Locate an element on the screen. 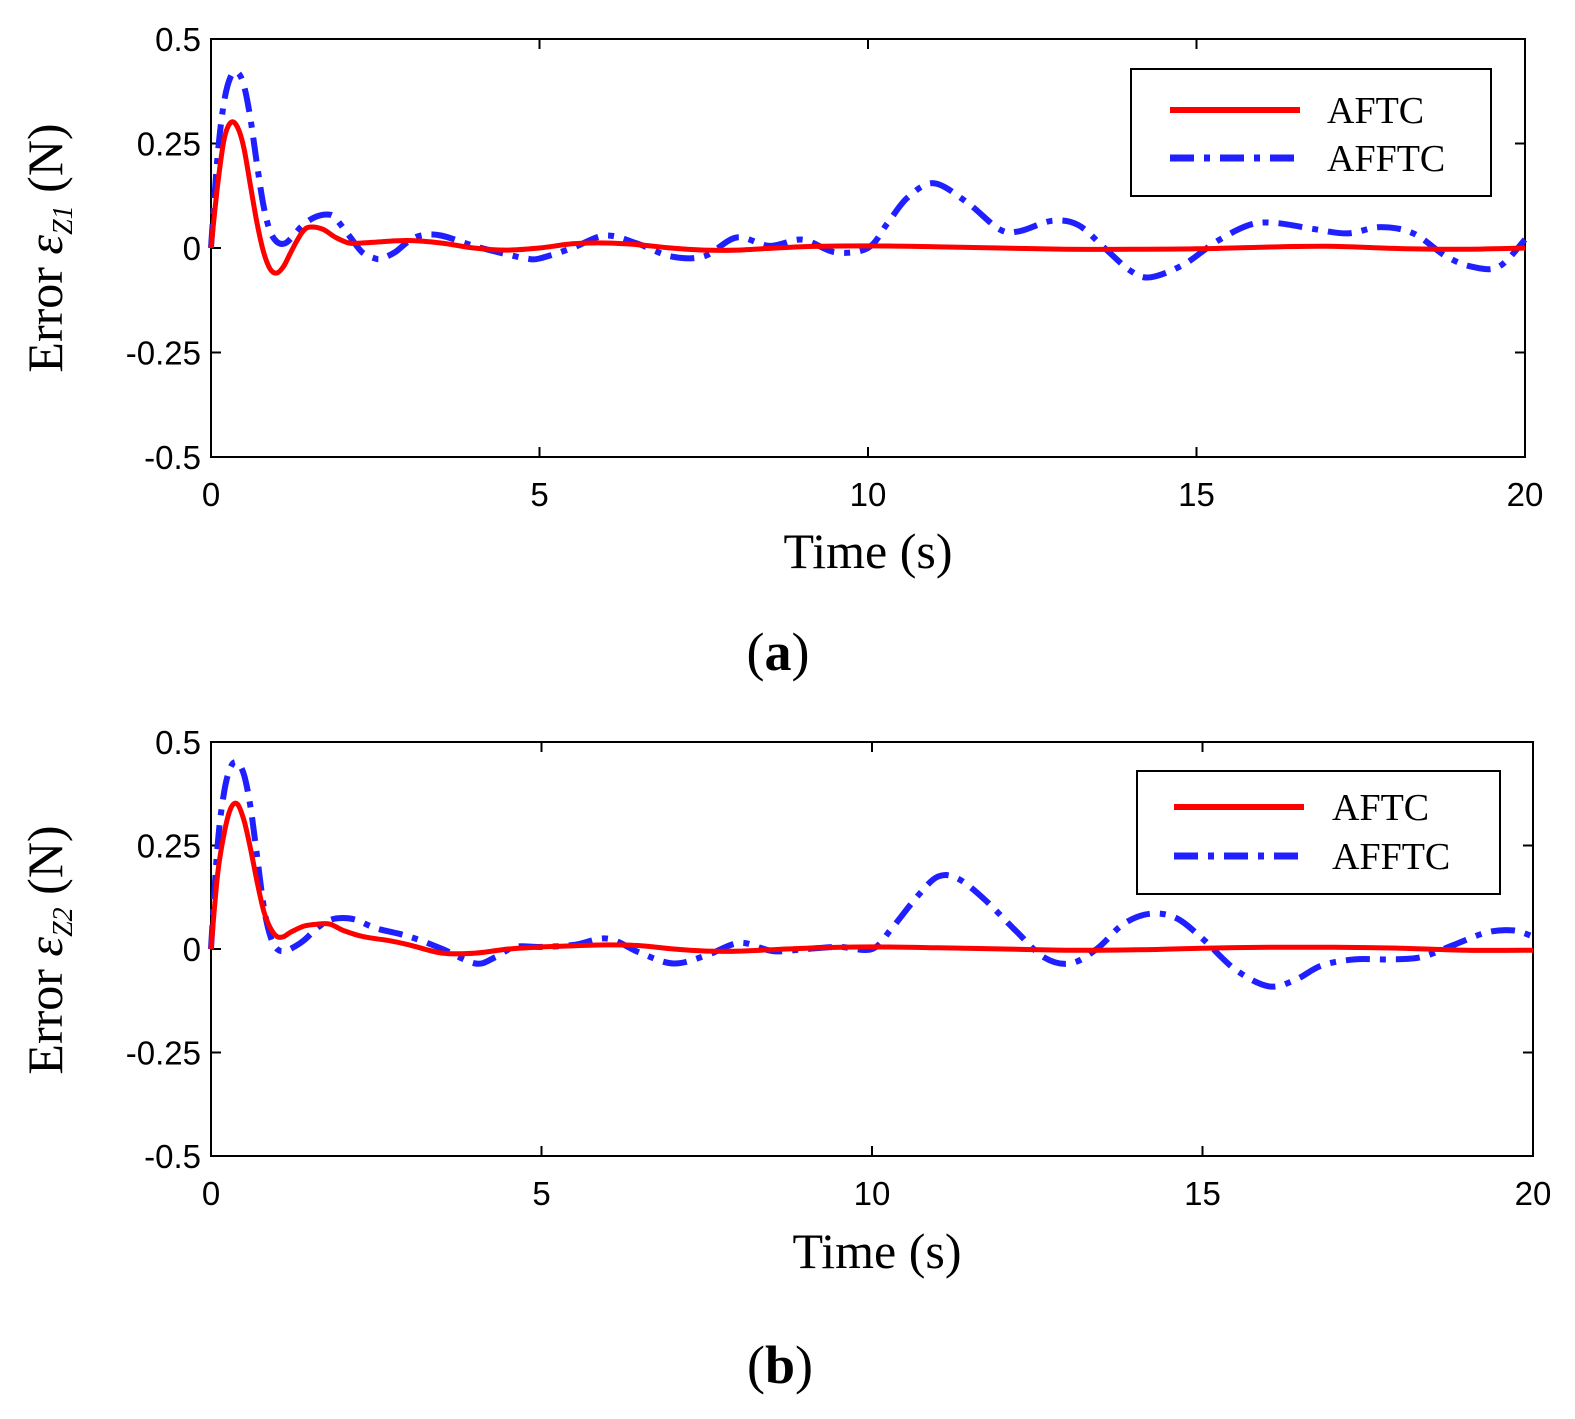  legend-label-afftc-b: AFFTC is located at coordinates (1391, 857).